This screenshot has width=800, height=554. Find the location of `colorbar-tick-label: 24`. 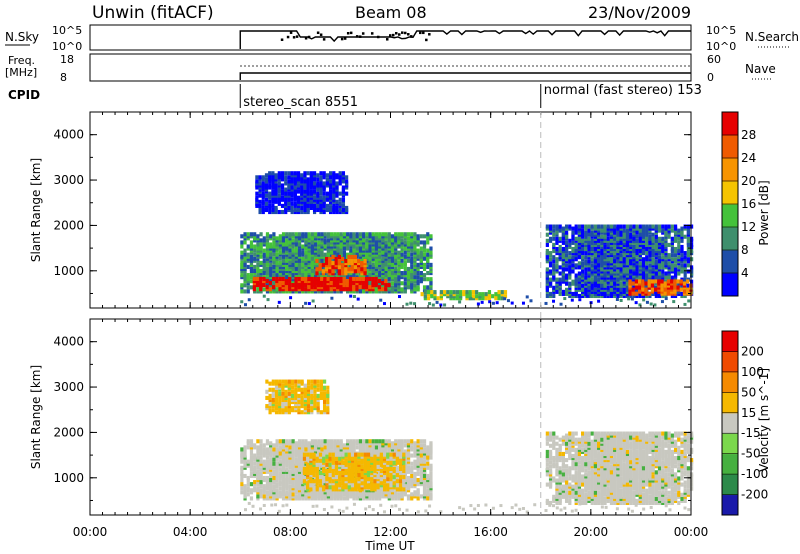

colorbar-tick-label: 24 is located at coordinates (748, 158).